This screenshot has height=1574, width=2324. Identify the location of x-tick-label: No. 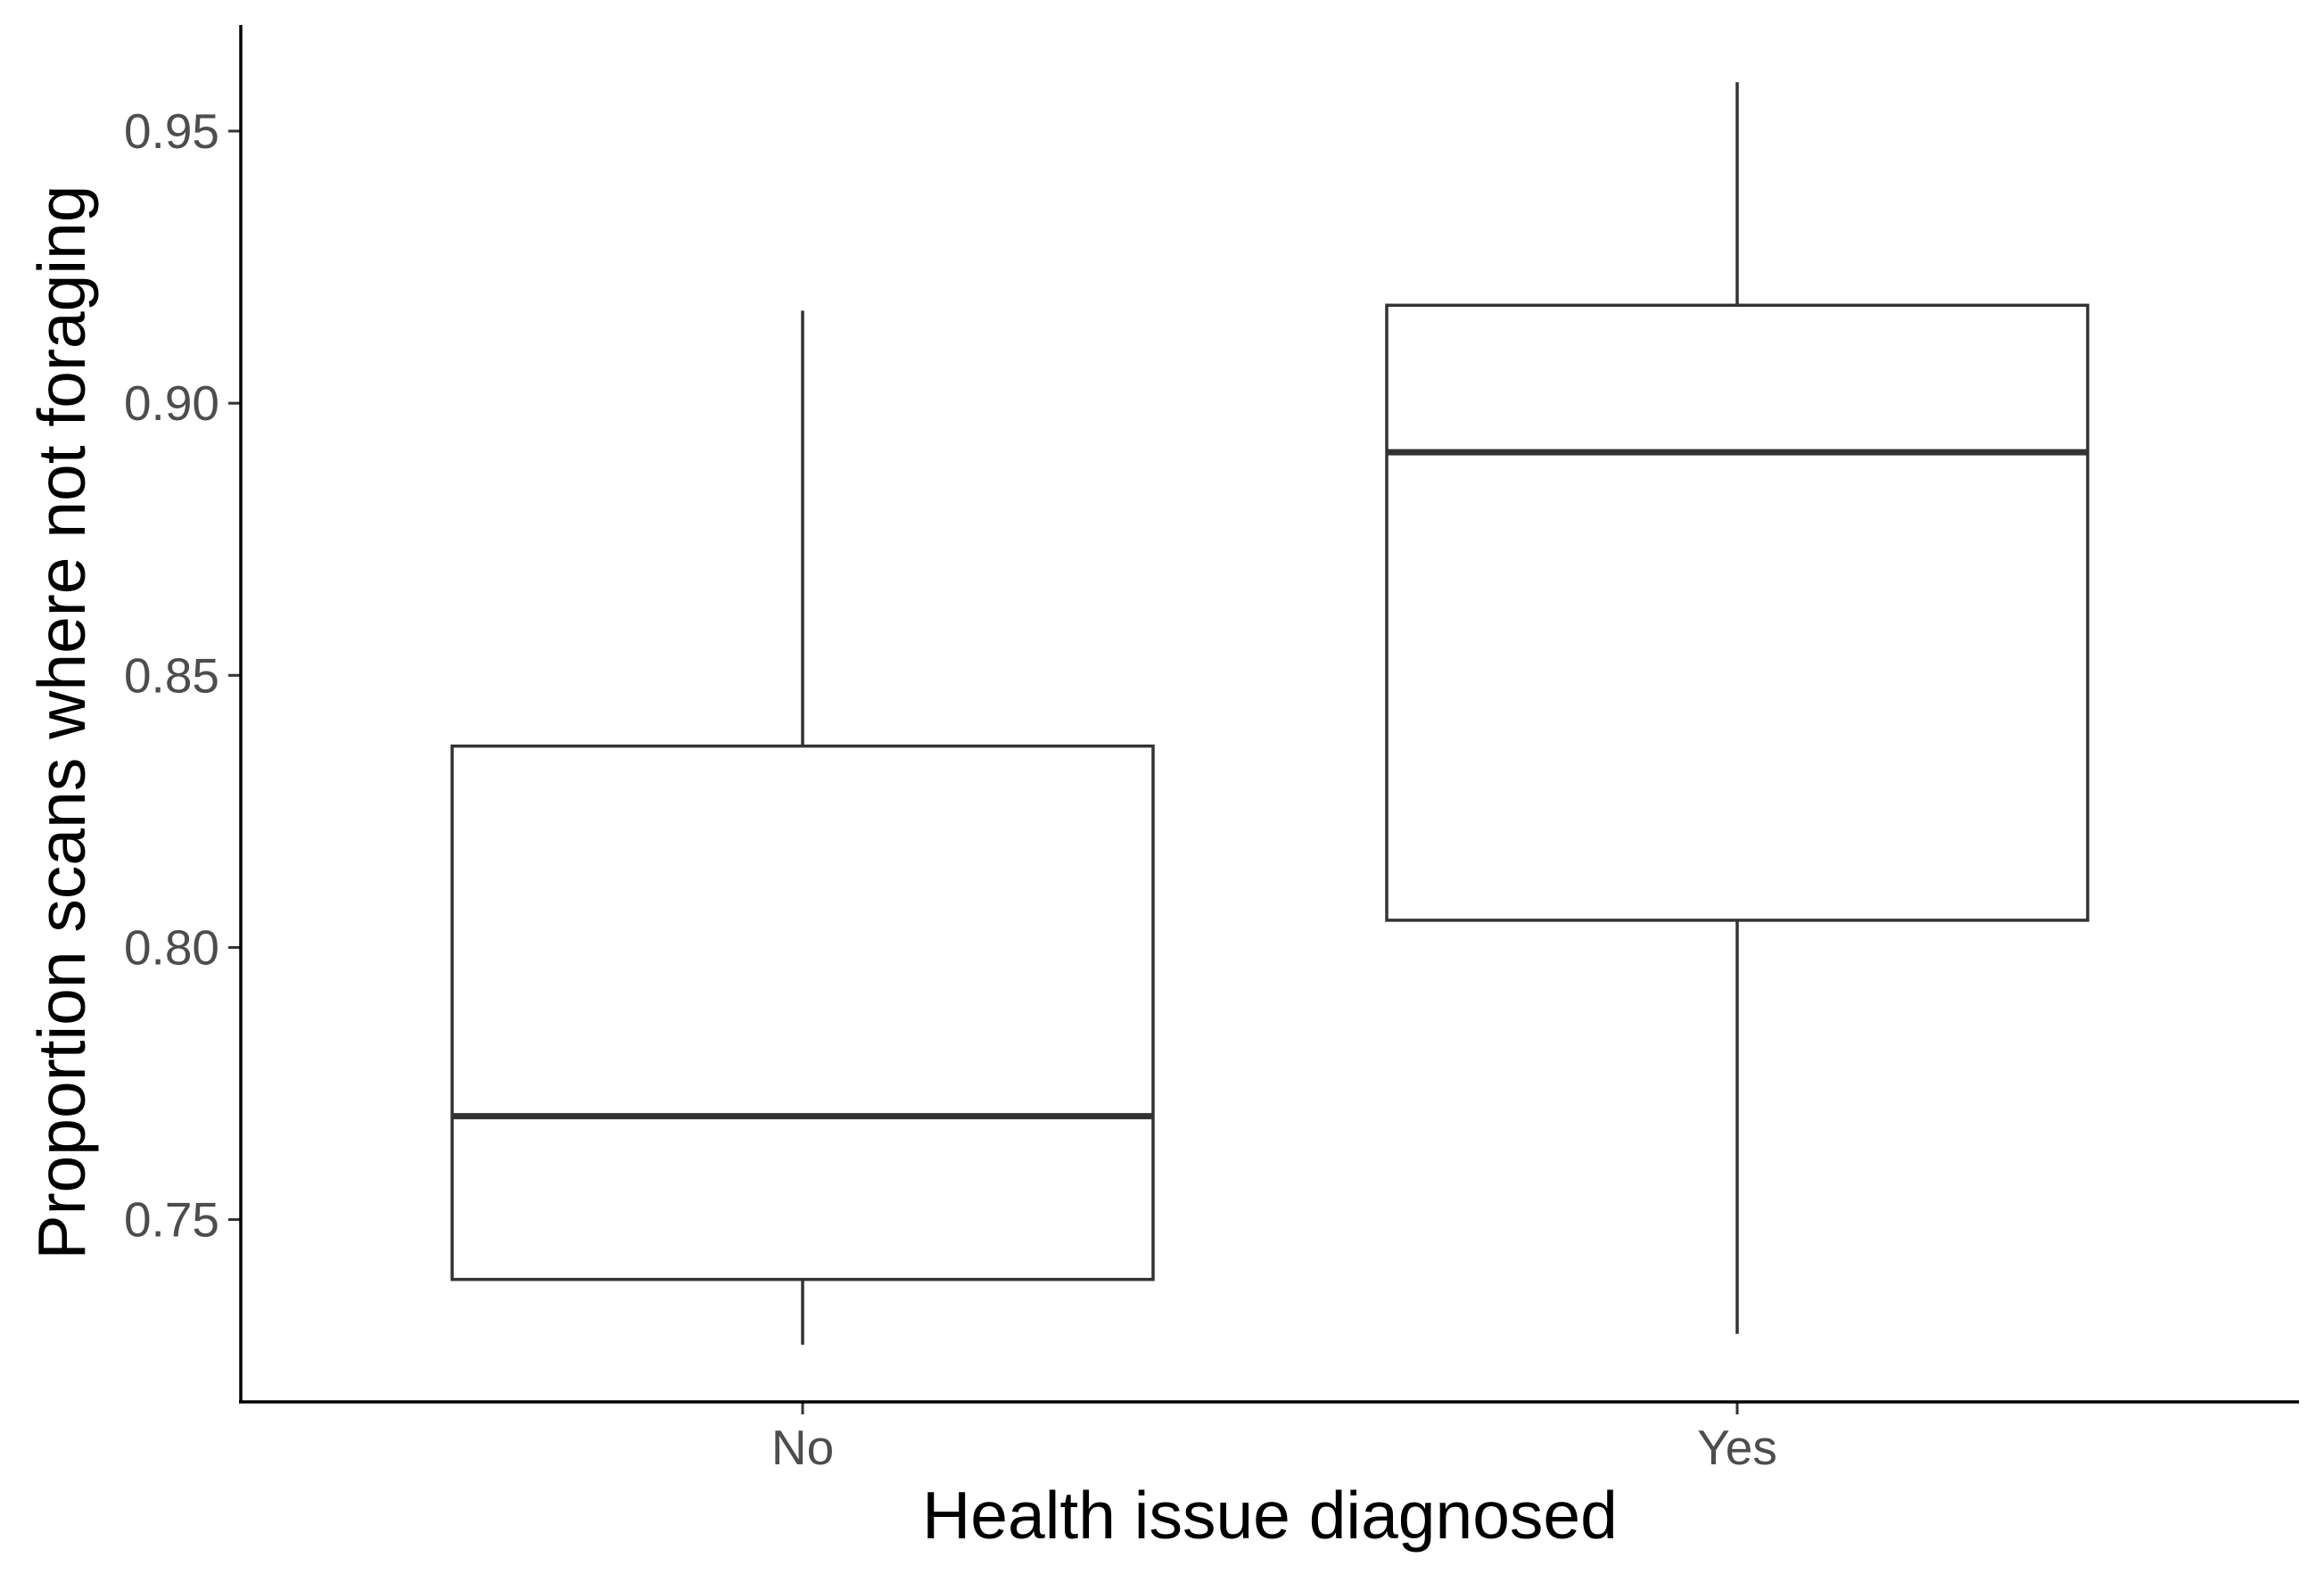
(802, 1448).